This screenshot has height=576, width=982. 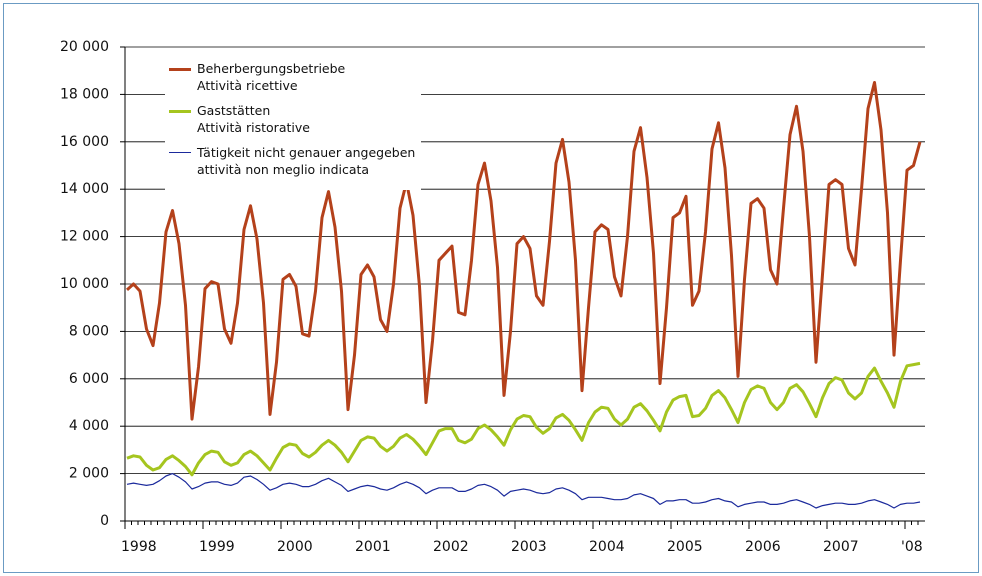 I want to click on x-tick-label: 2003, so click(x=529, y=547).